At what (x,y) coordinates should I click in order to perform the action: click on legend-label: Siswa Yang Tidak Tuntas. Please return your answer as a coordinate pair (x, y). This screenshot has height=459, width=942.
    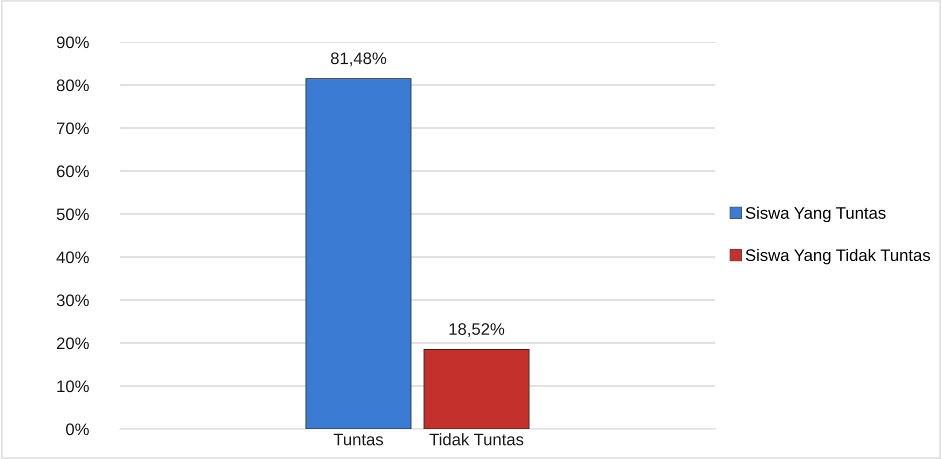
    Looking at the image, I should click on (838, 256).